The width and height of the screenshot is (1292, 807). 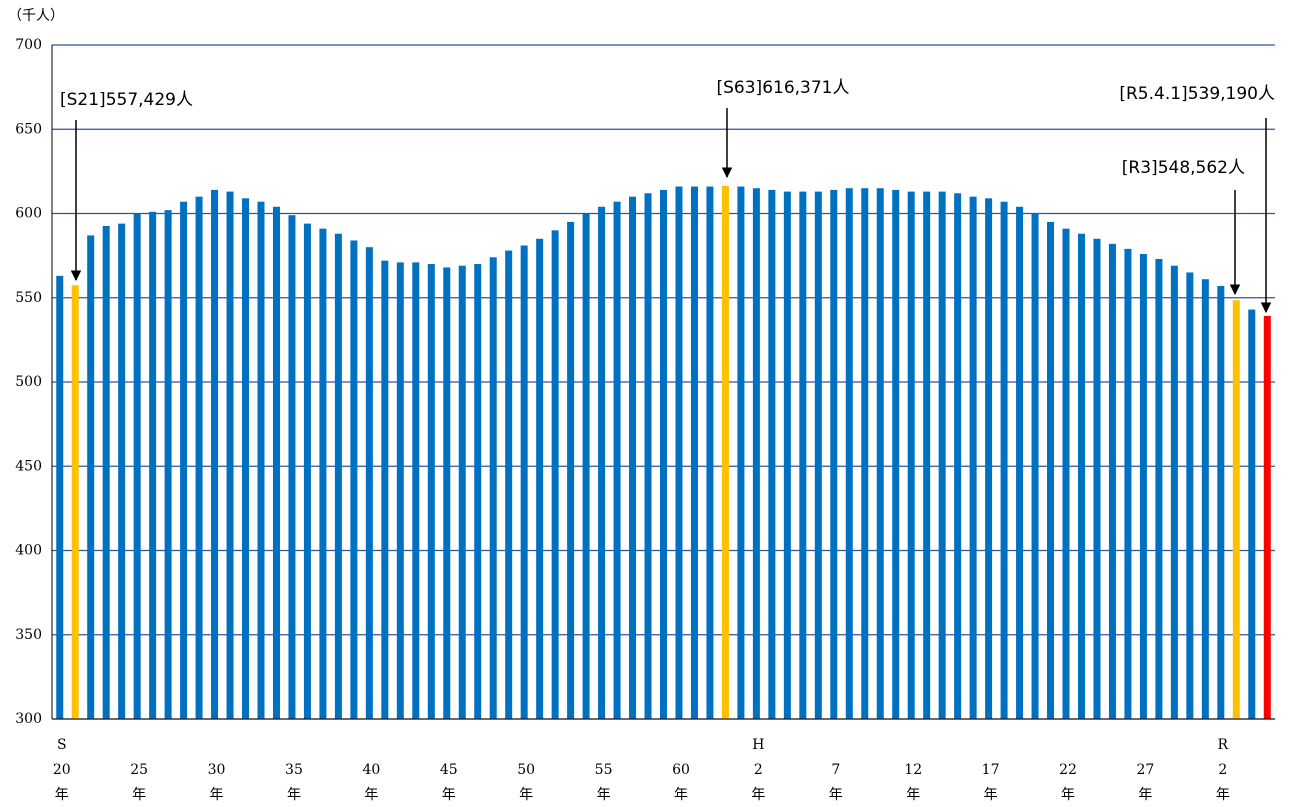 What do you see at coordinates (28, 298) in the screenshot?
I see `y-tick-label: 550` at bounding box center [28, 298].